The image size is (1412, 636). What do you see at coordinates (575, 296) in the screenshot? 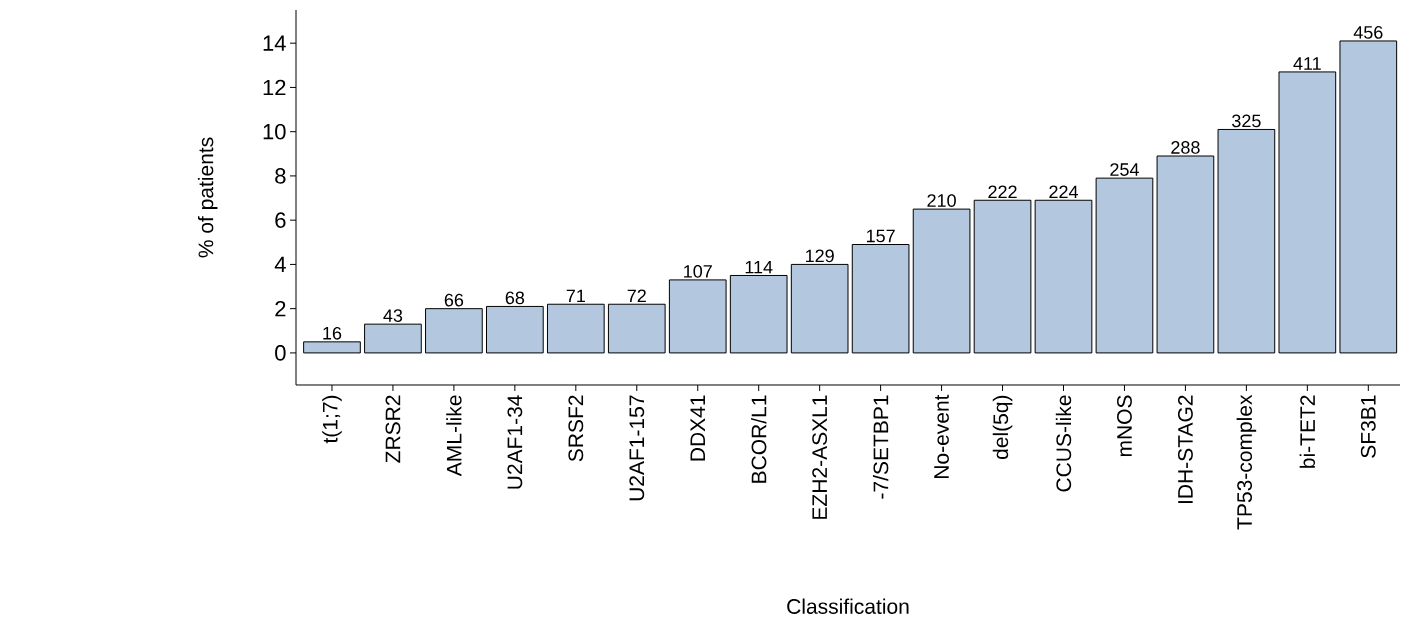
I see `annotation: 71` at bounding box center [575, 296].